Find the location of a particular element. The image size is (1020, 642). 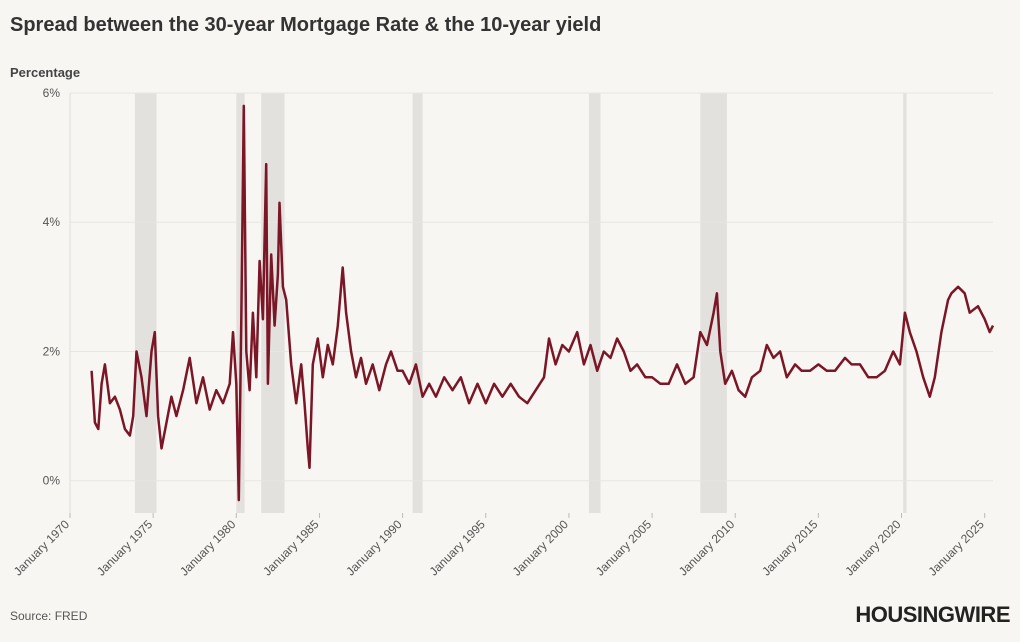

y-tick-label: 2% is located at coordinates (52, 351).